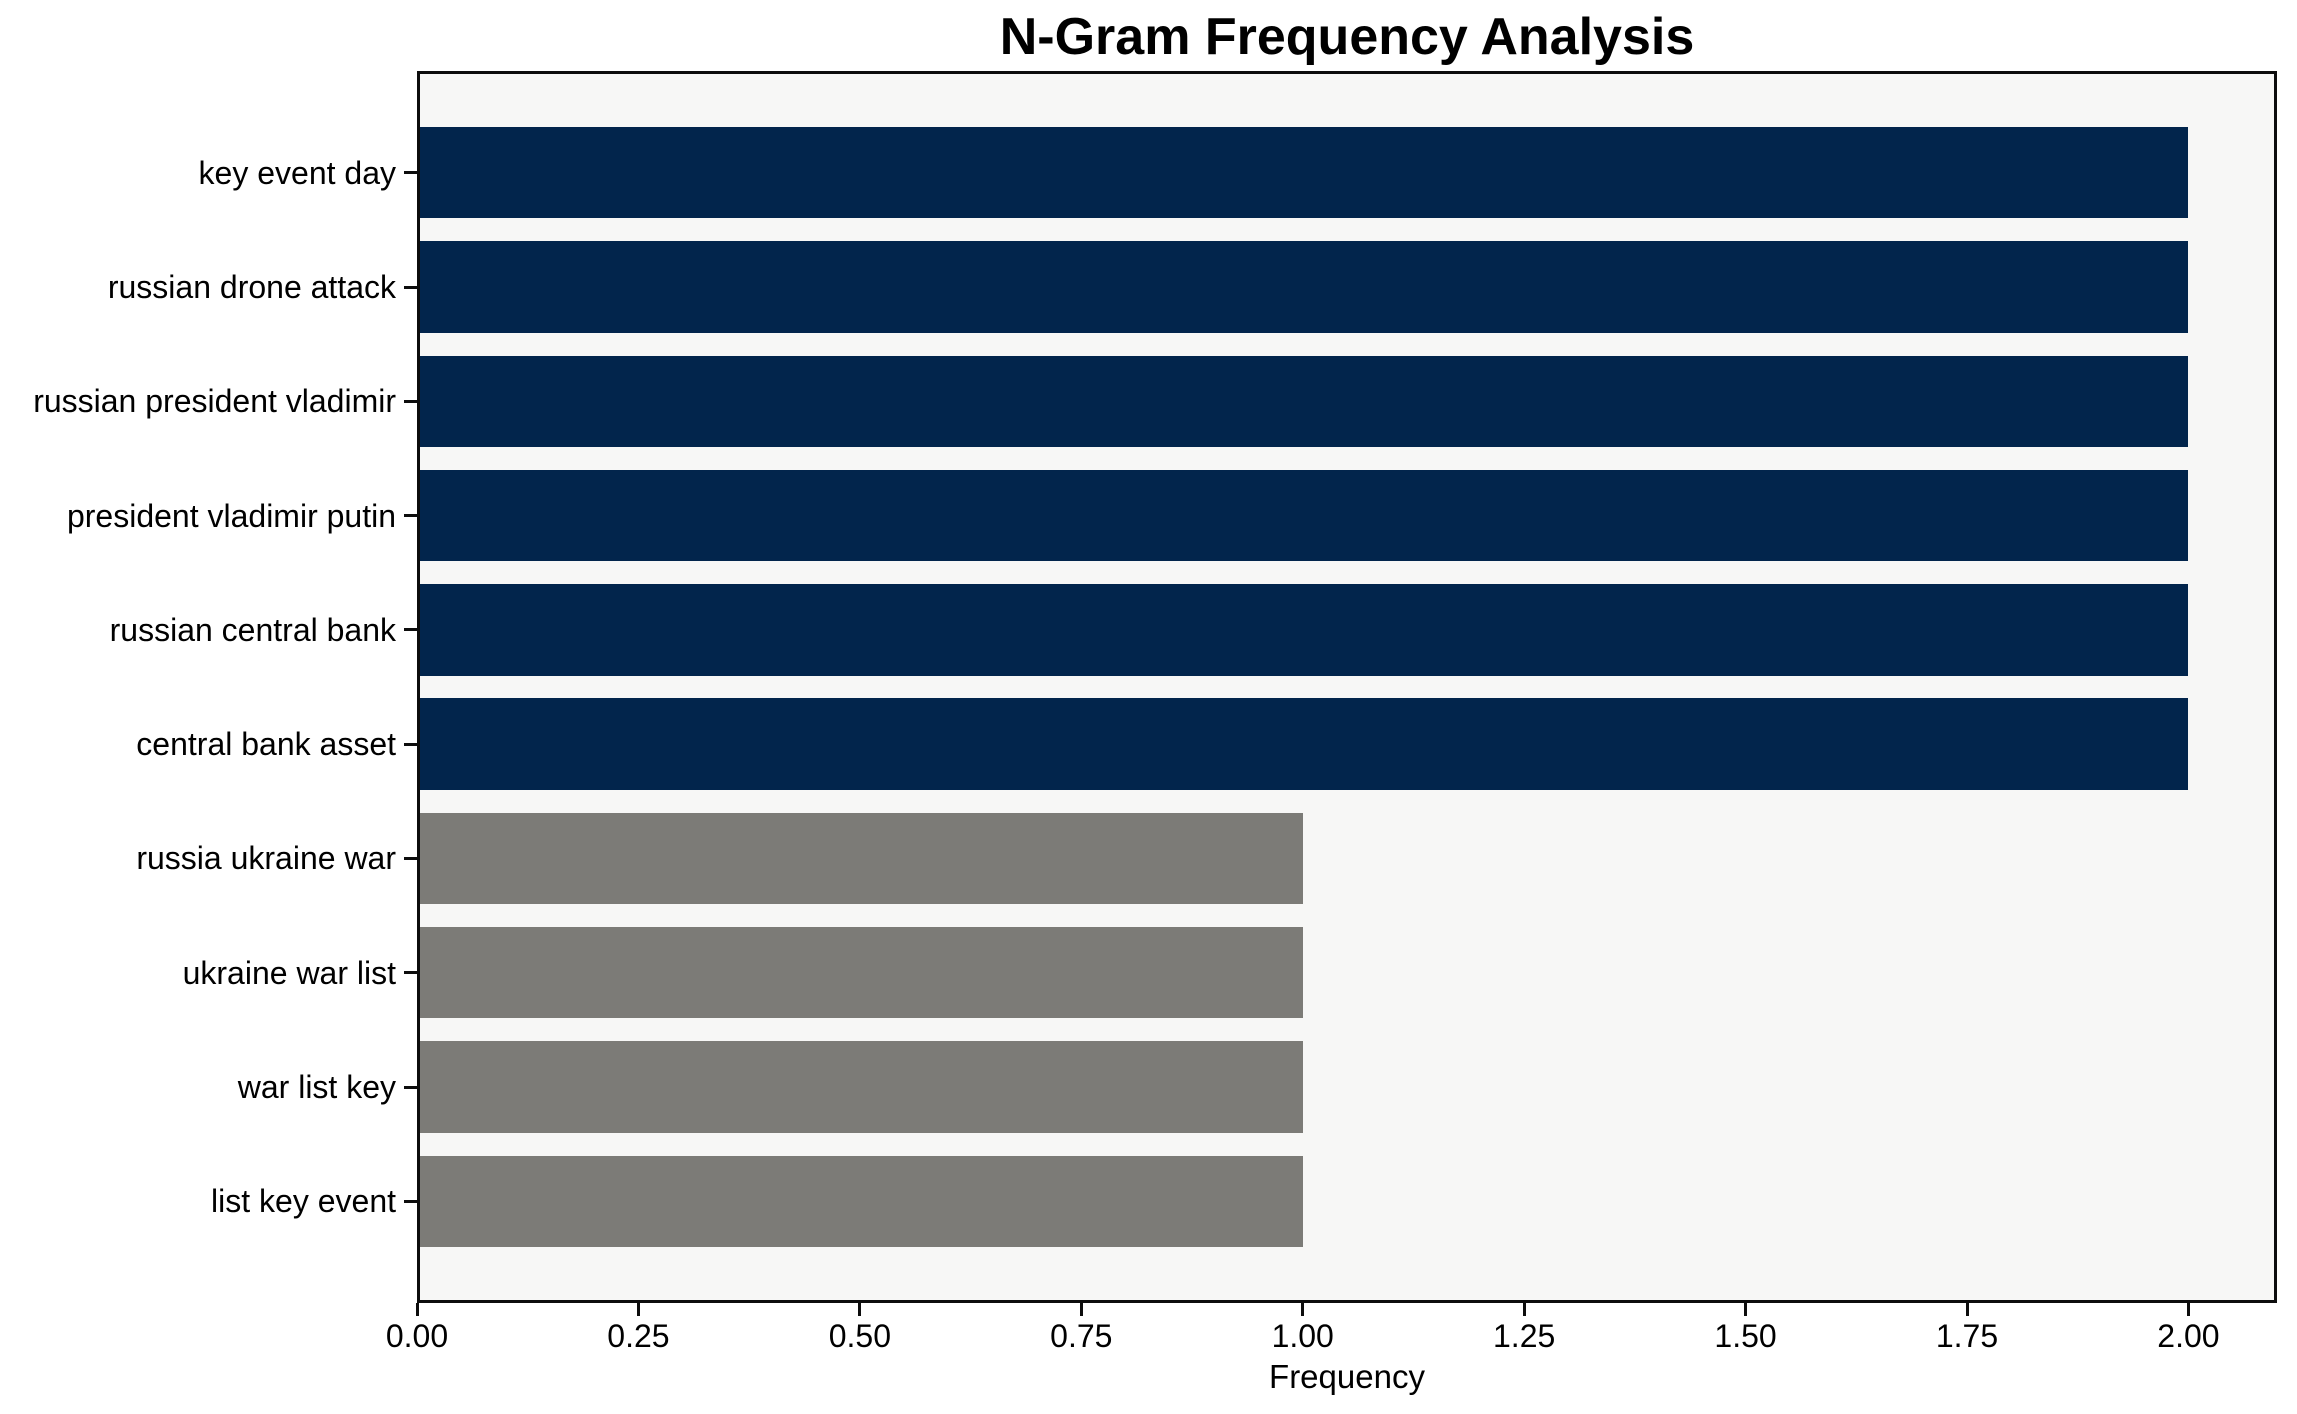 The width and height of the screenshot is (2297, 1414). I want to click on bar-list-key-event, so click(860, 1201).